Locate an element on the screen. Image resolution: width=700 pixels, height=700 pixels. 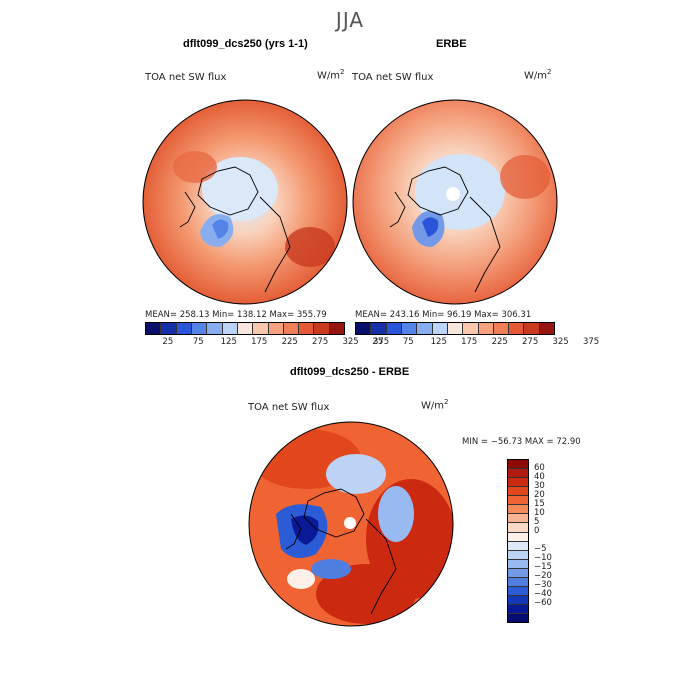
panel1-variable: TOA net SW flux is located at coordinates (186, 77).